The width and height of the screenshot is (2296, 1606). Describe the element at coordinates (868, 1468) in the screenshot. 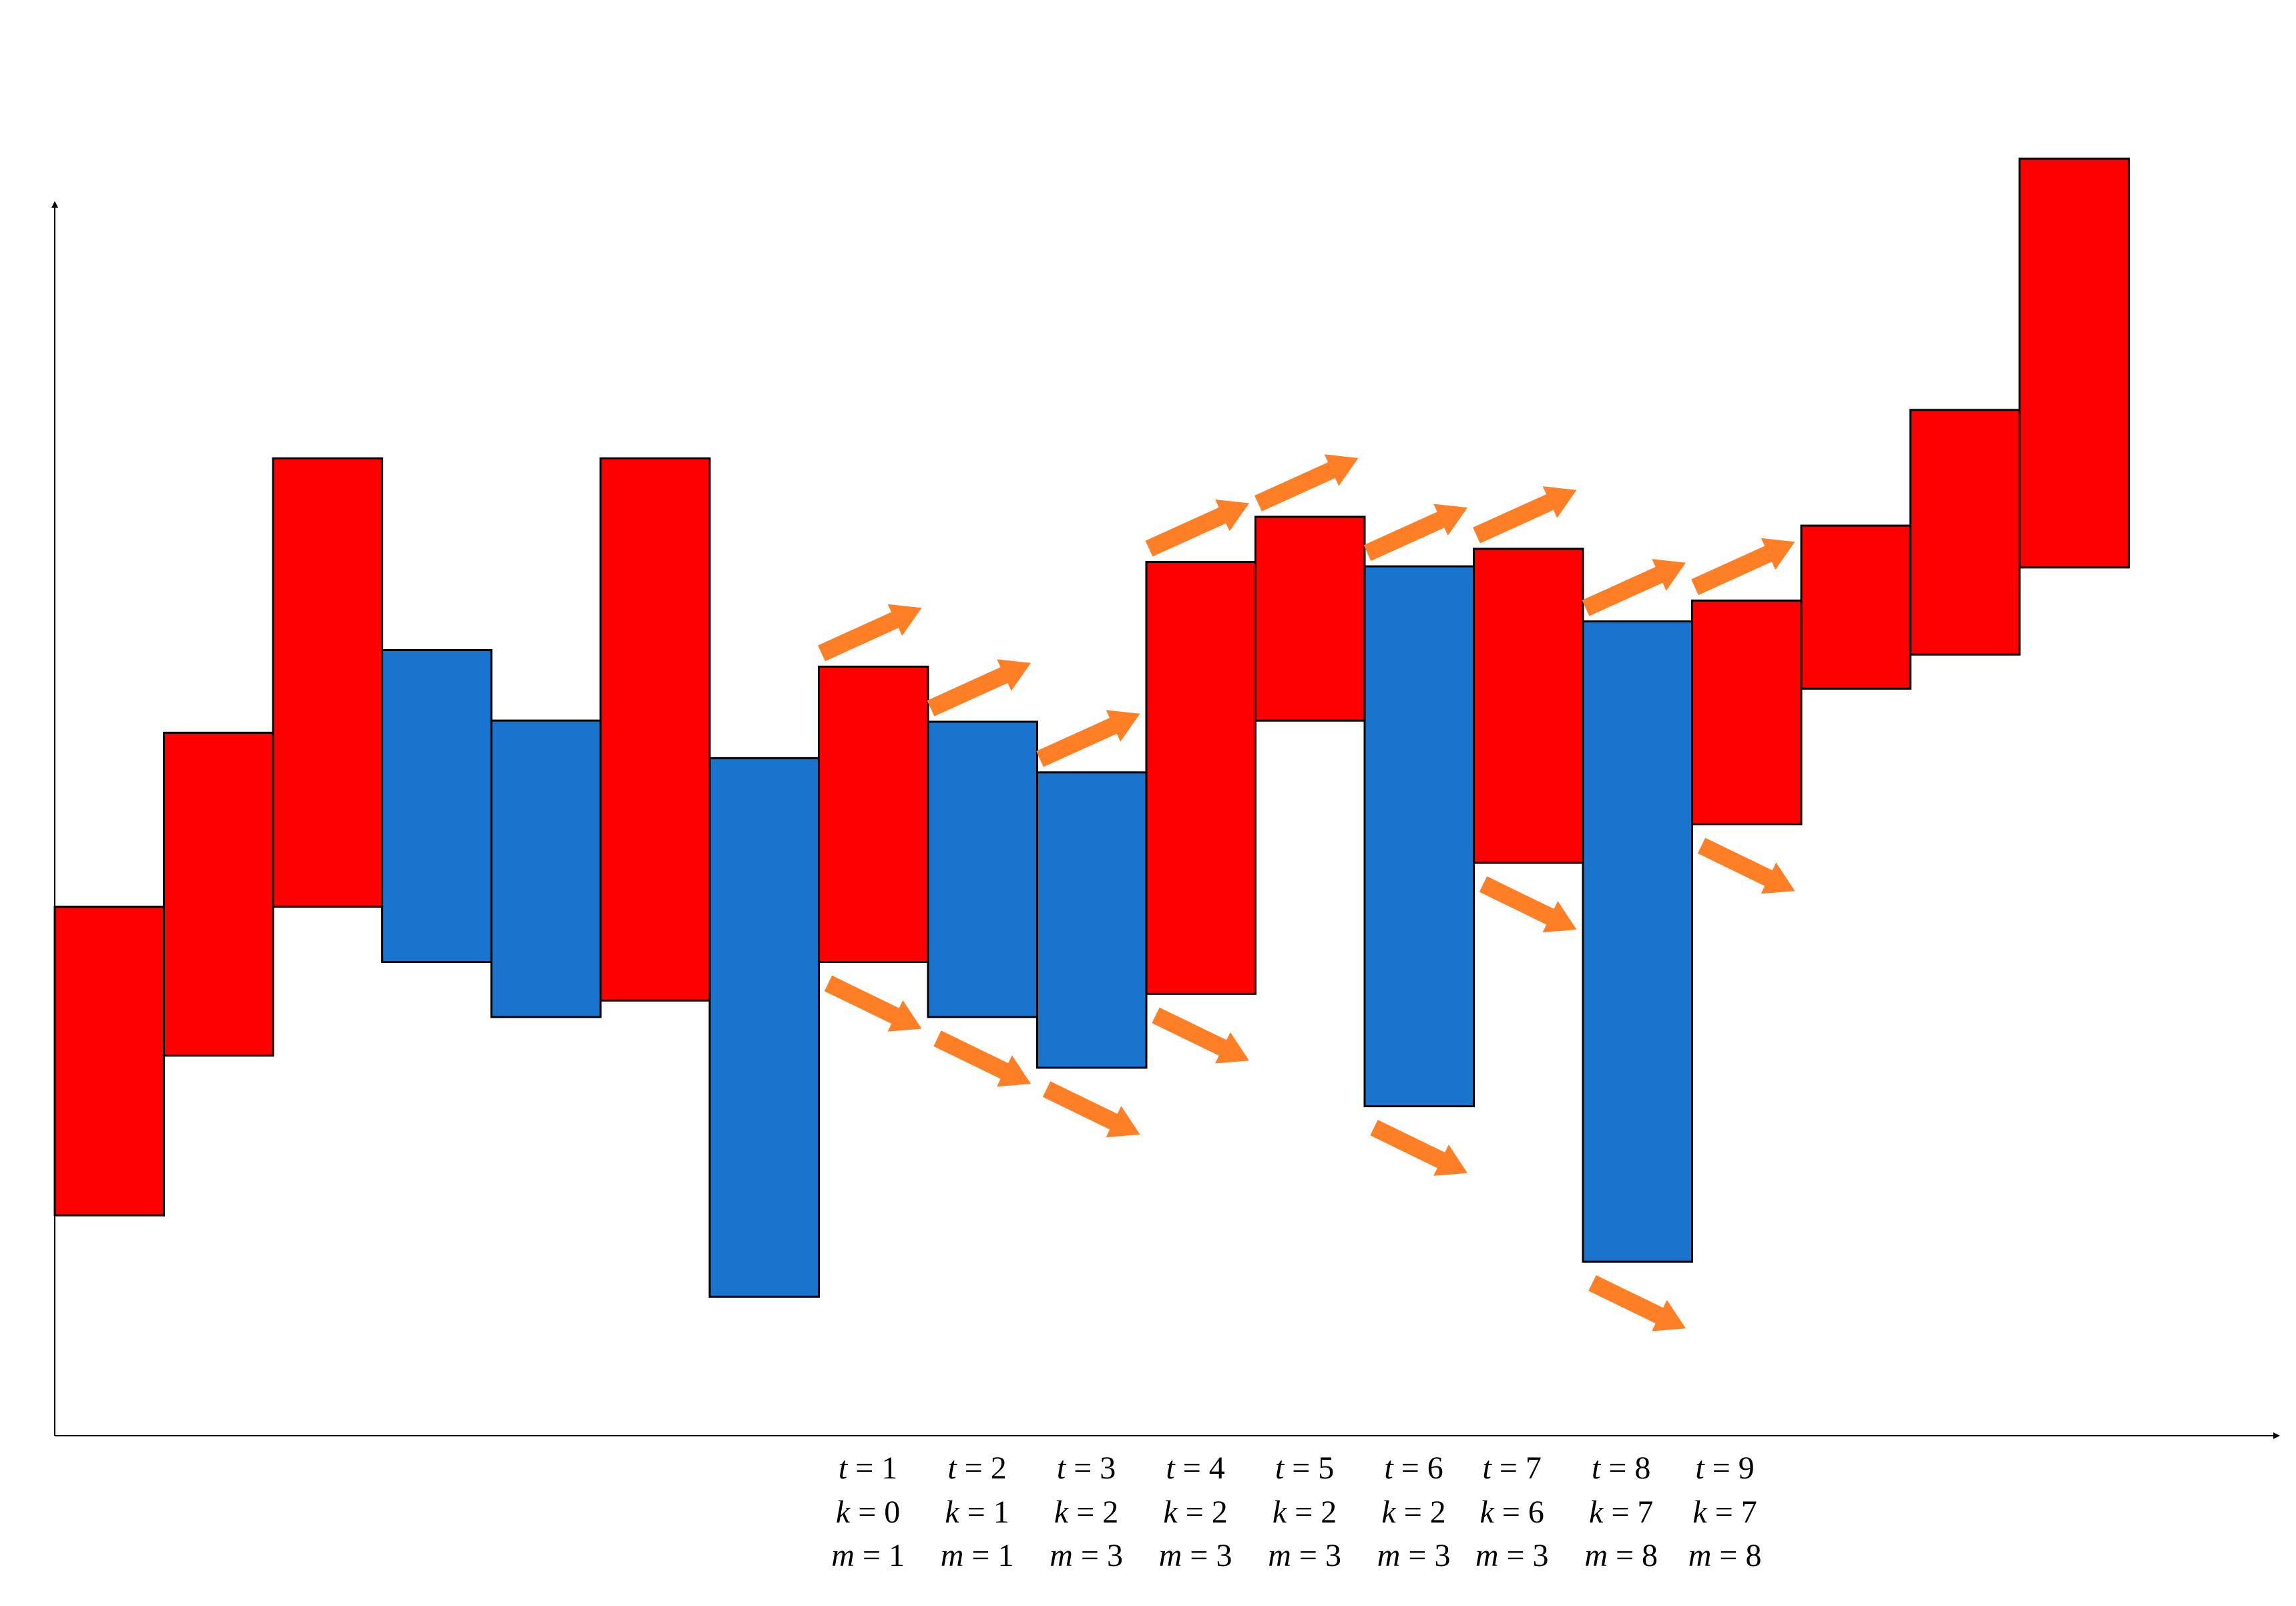

I see `label-t-1: t = 1` at that location.